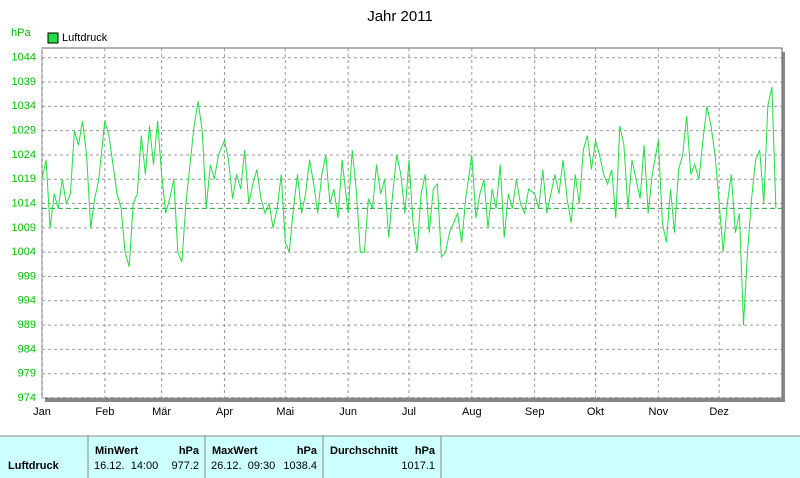 The height and width of the screenshot is (478, 800). Describe the element at coordinates (24, 106) in the screenshot. I see `y-tick-label: 1034` at that location.